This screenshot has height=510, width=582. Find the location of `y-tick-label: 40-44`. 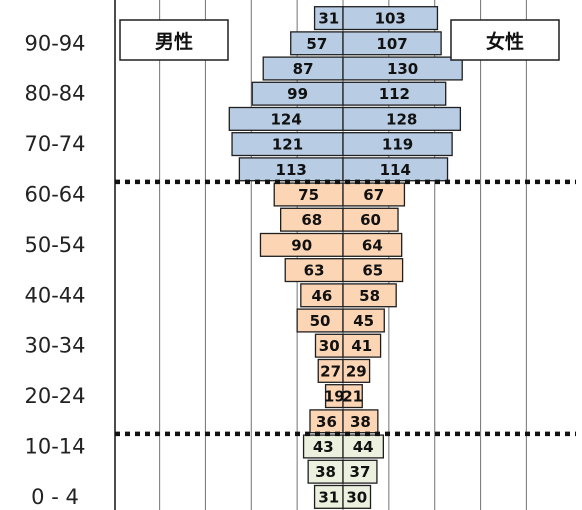

y-tick-label: 40-44 is located at coordinates (54, 295).